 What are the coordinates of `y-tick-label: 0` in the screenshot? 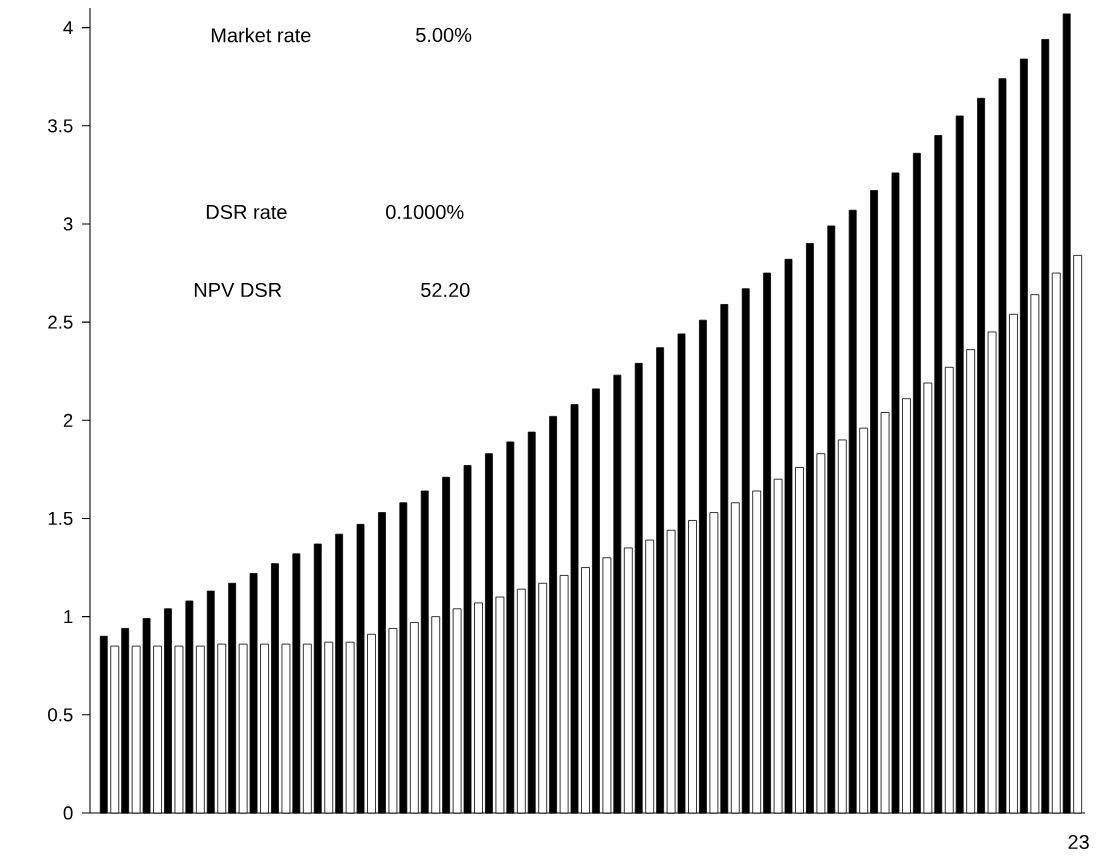 It's located at (68, 813).